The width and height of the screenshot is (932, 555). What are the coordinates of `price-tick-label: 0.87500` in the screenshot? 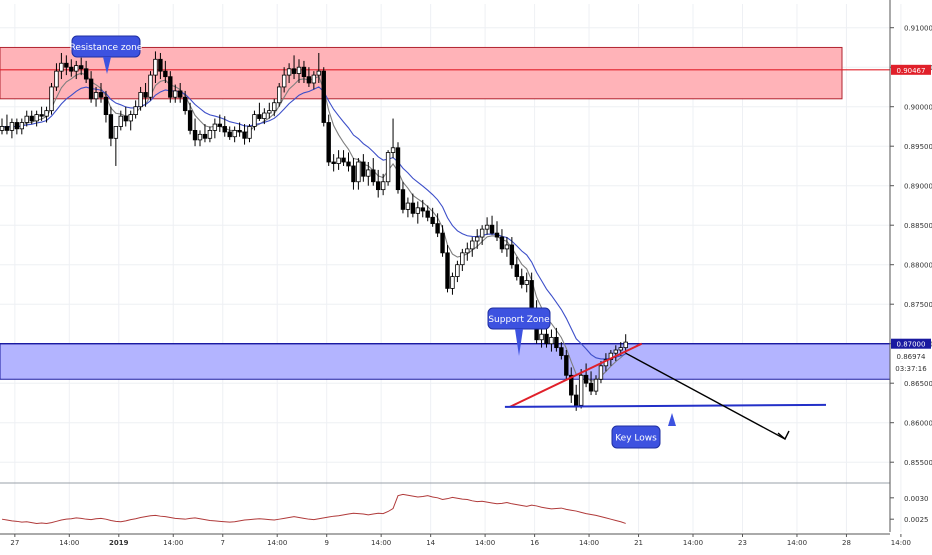 It's located at (918, 305).